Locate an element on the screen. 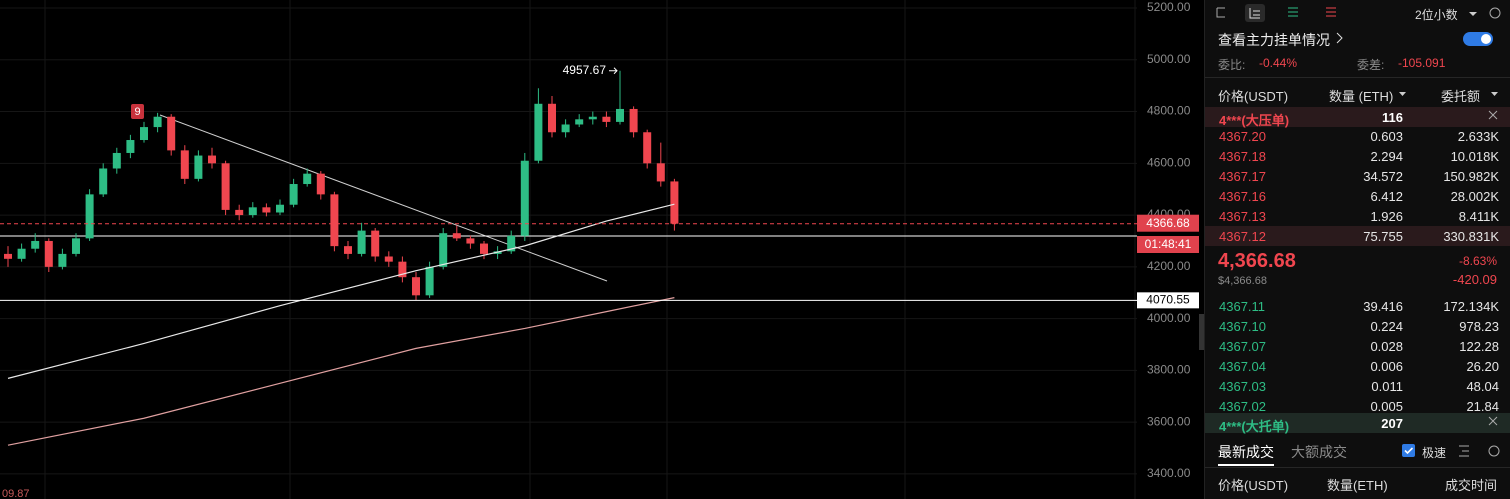 The image size is (1510, 499). toggle is located at coordinates (1479, 39).